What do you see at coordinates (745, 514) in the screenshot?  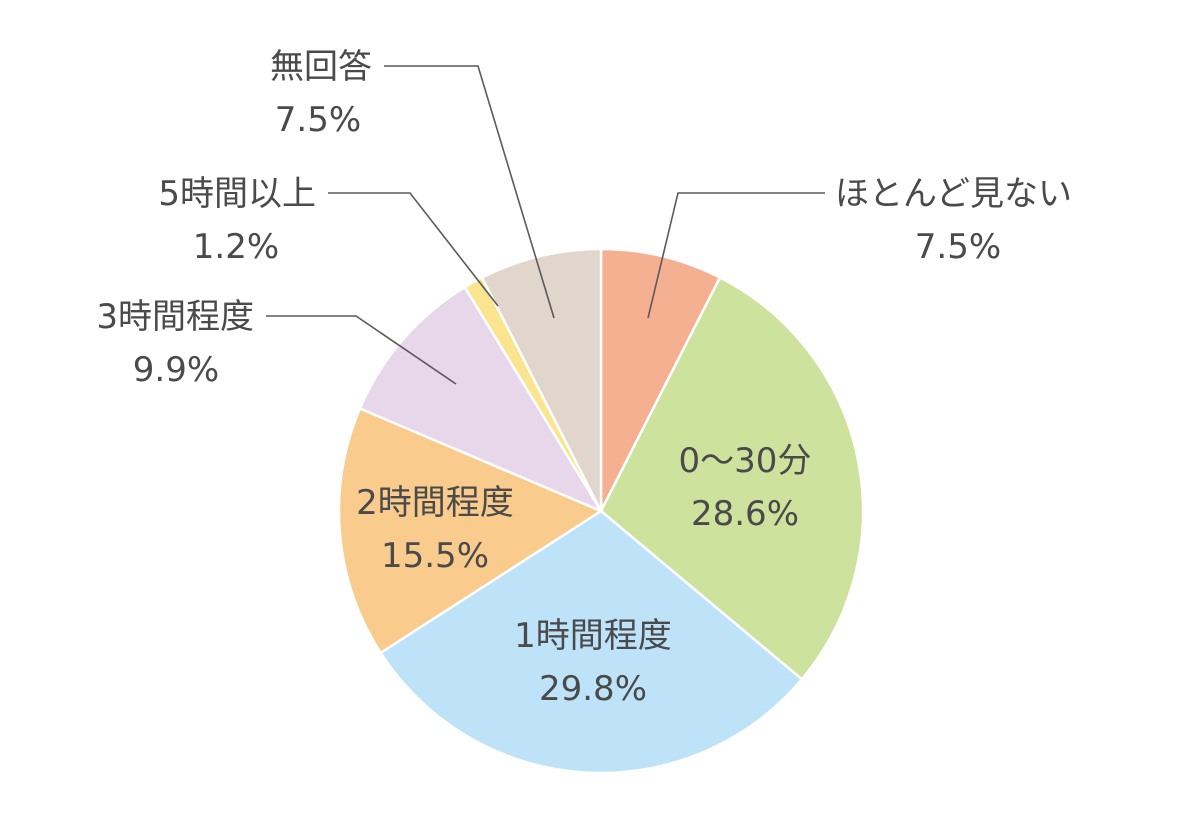 I see `slice-2-value-label: 28.6%` at bounding box center [745, 514].